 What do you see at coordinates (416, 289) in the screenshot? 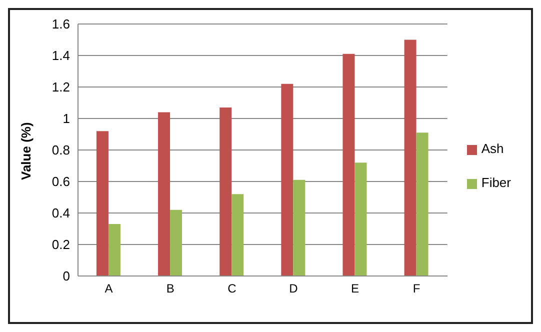
I see `x-tick-label: F` at bounding box center [416, 289].